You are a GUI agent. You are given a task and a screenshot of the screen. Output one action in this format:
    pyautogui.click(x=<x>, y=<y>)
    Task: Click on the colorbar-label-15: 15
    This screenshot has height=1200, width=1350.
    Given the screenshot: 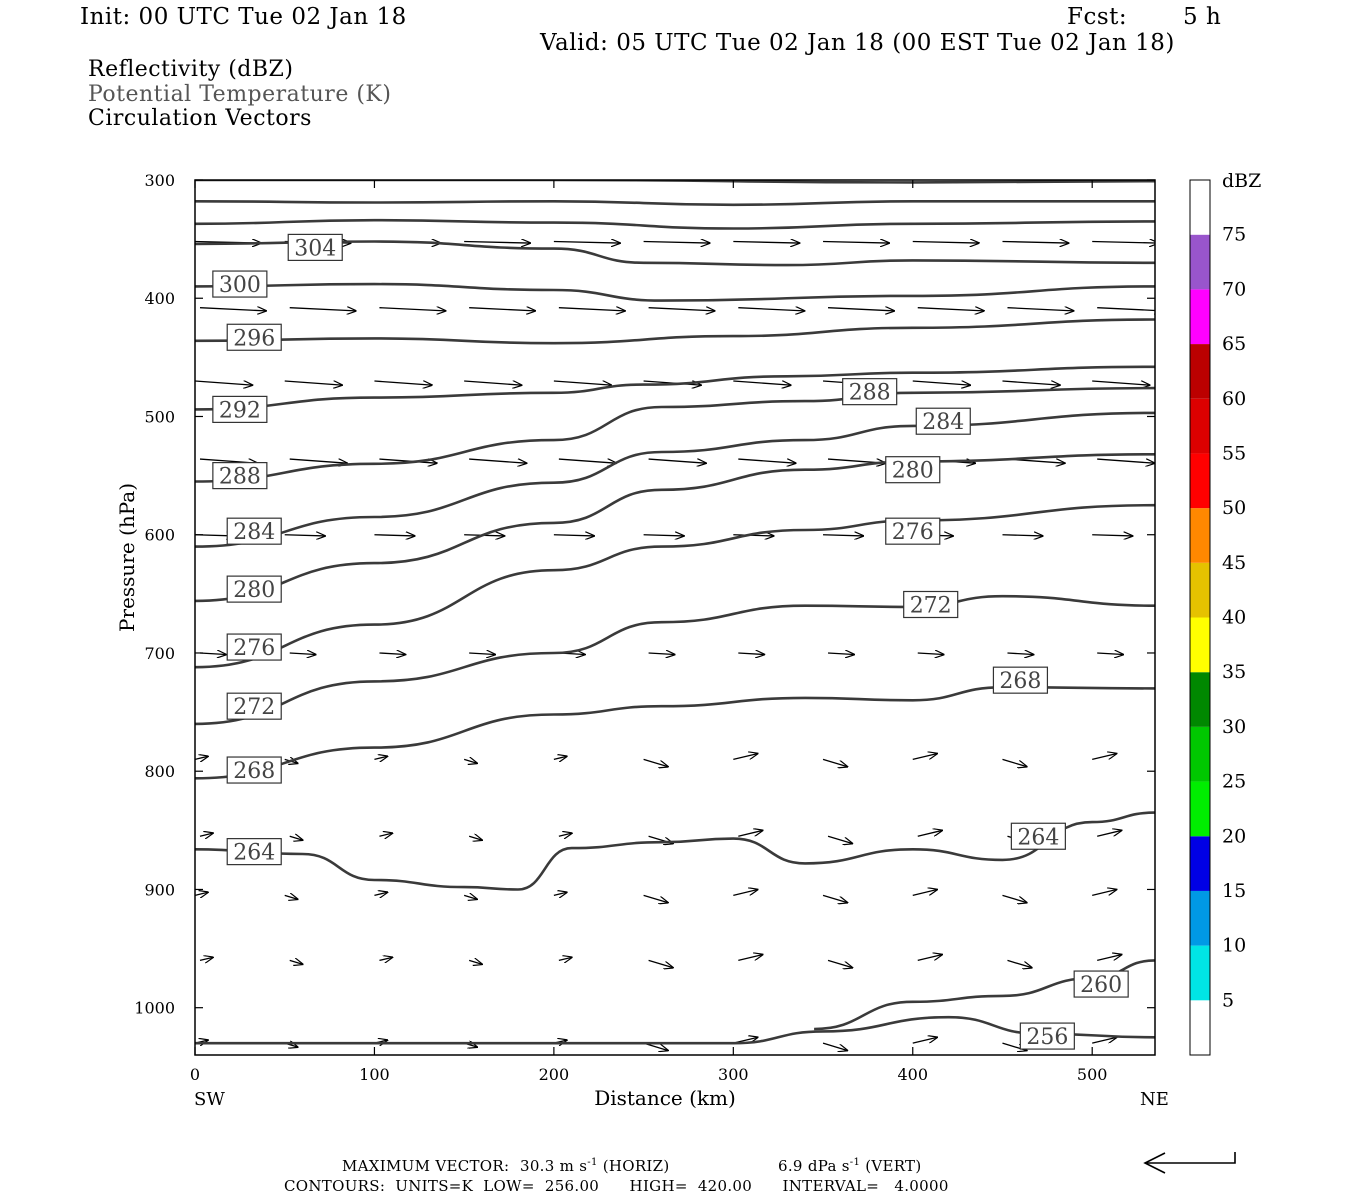 What is the action you would take?
    pyautogui.click(x=1234, y=891)
    